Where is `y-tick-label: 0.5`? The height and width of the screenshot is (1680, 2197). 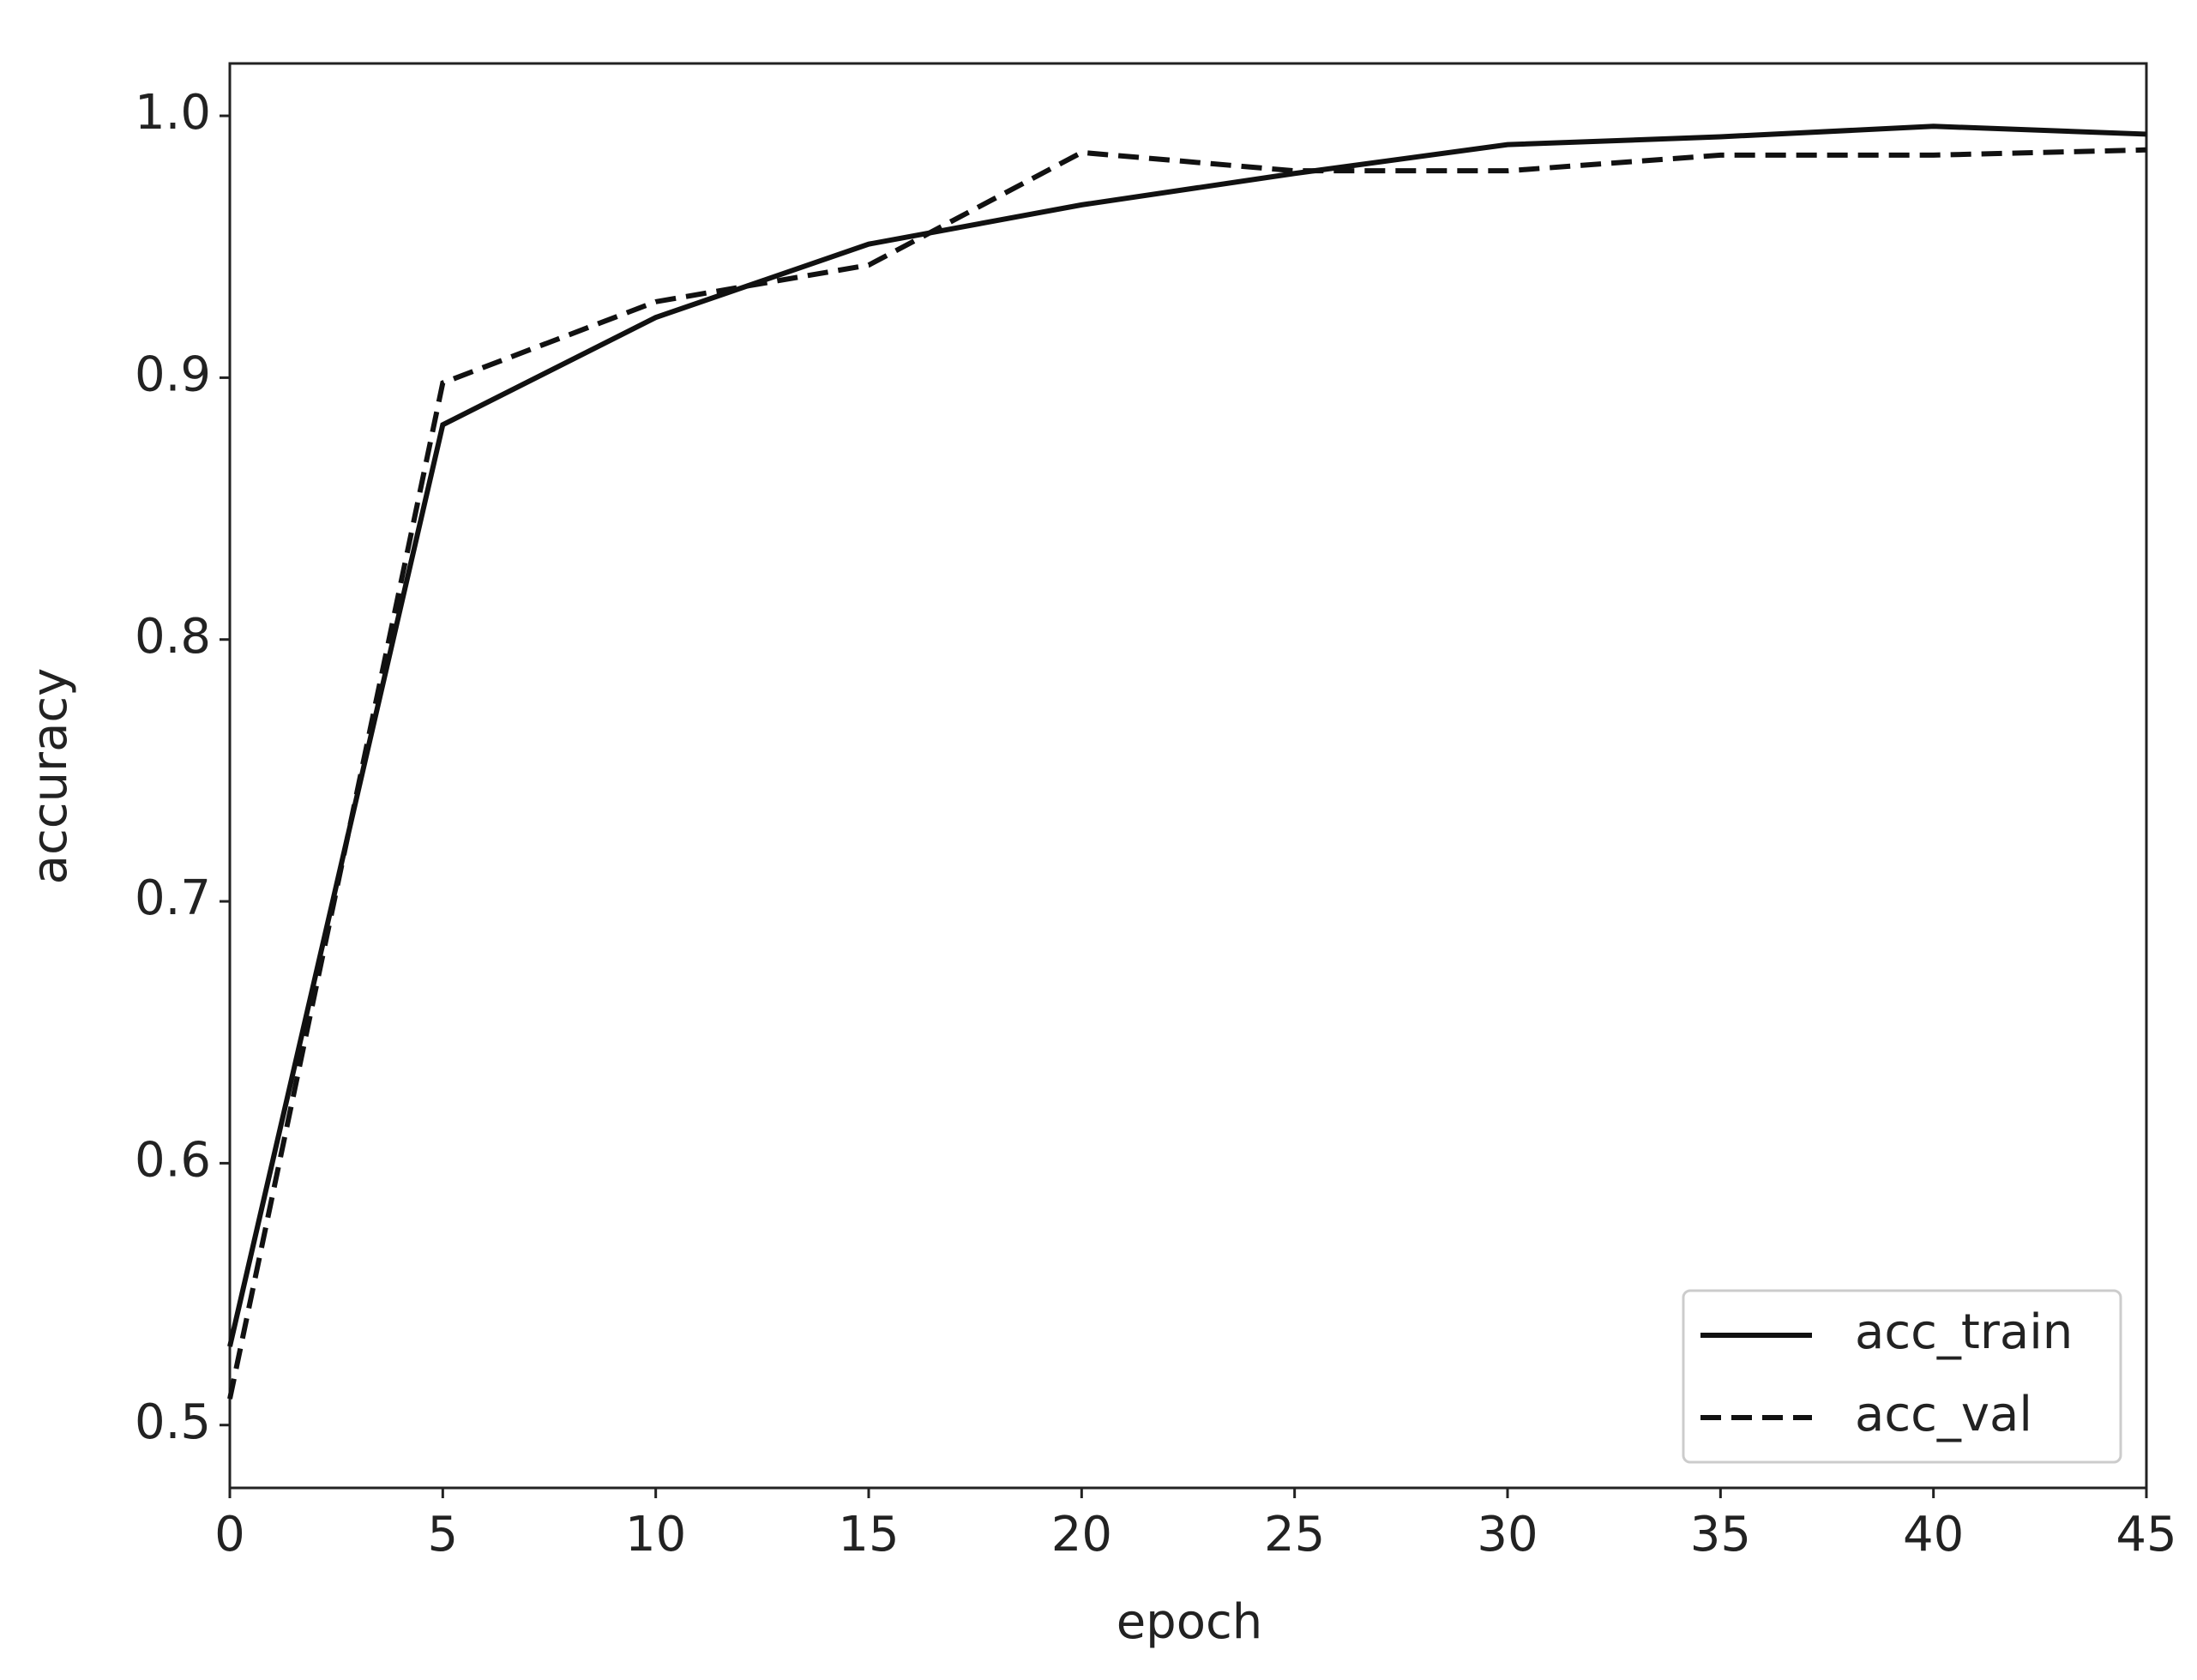
y-tick-label: 0.5 is located at coordinates (173, 1422).